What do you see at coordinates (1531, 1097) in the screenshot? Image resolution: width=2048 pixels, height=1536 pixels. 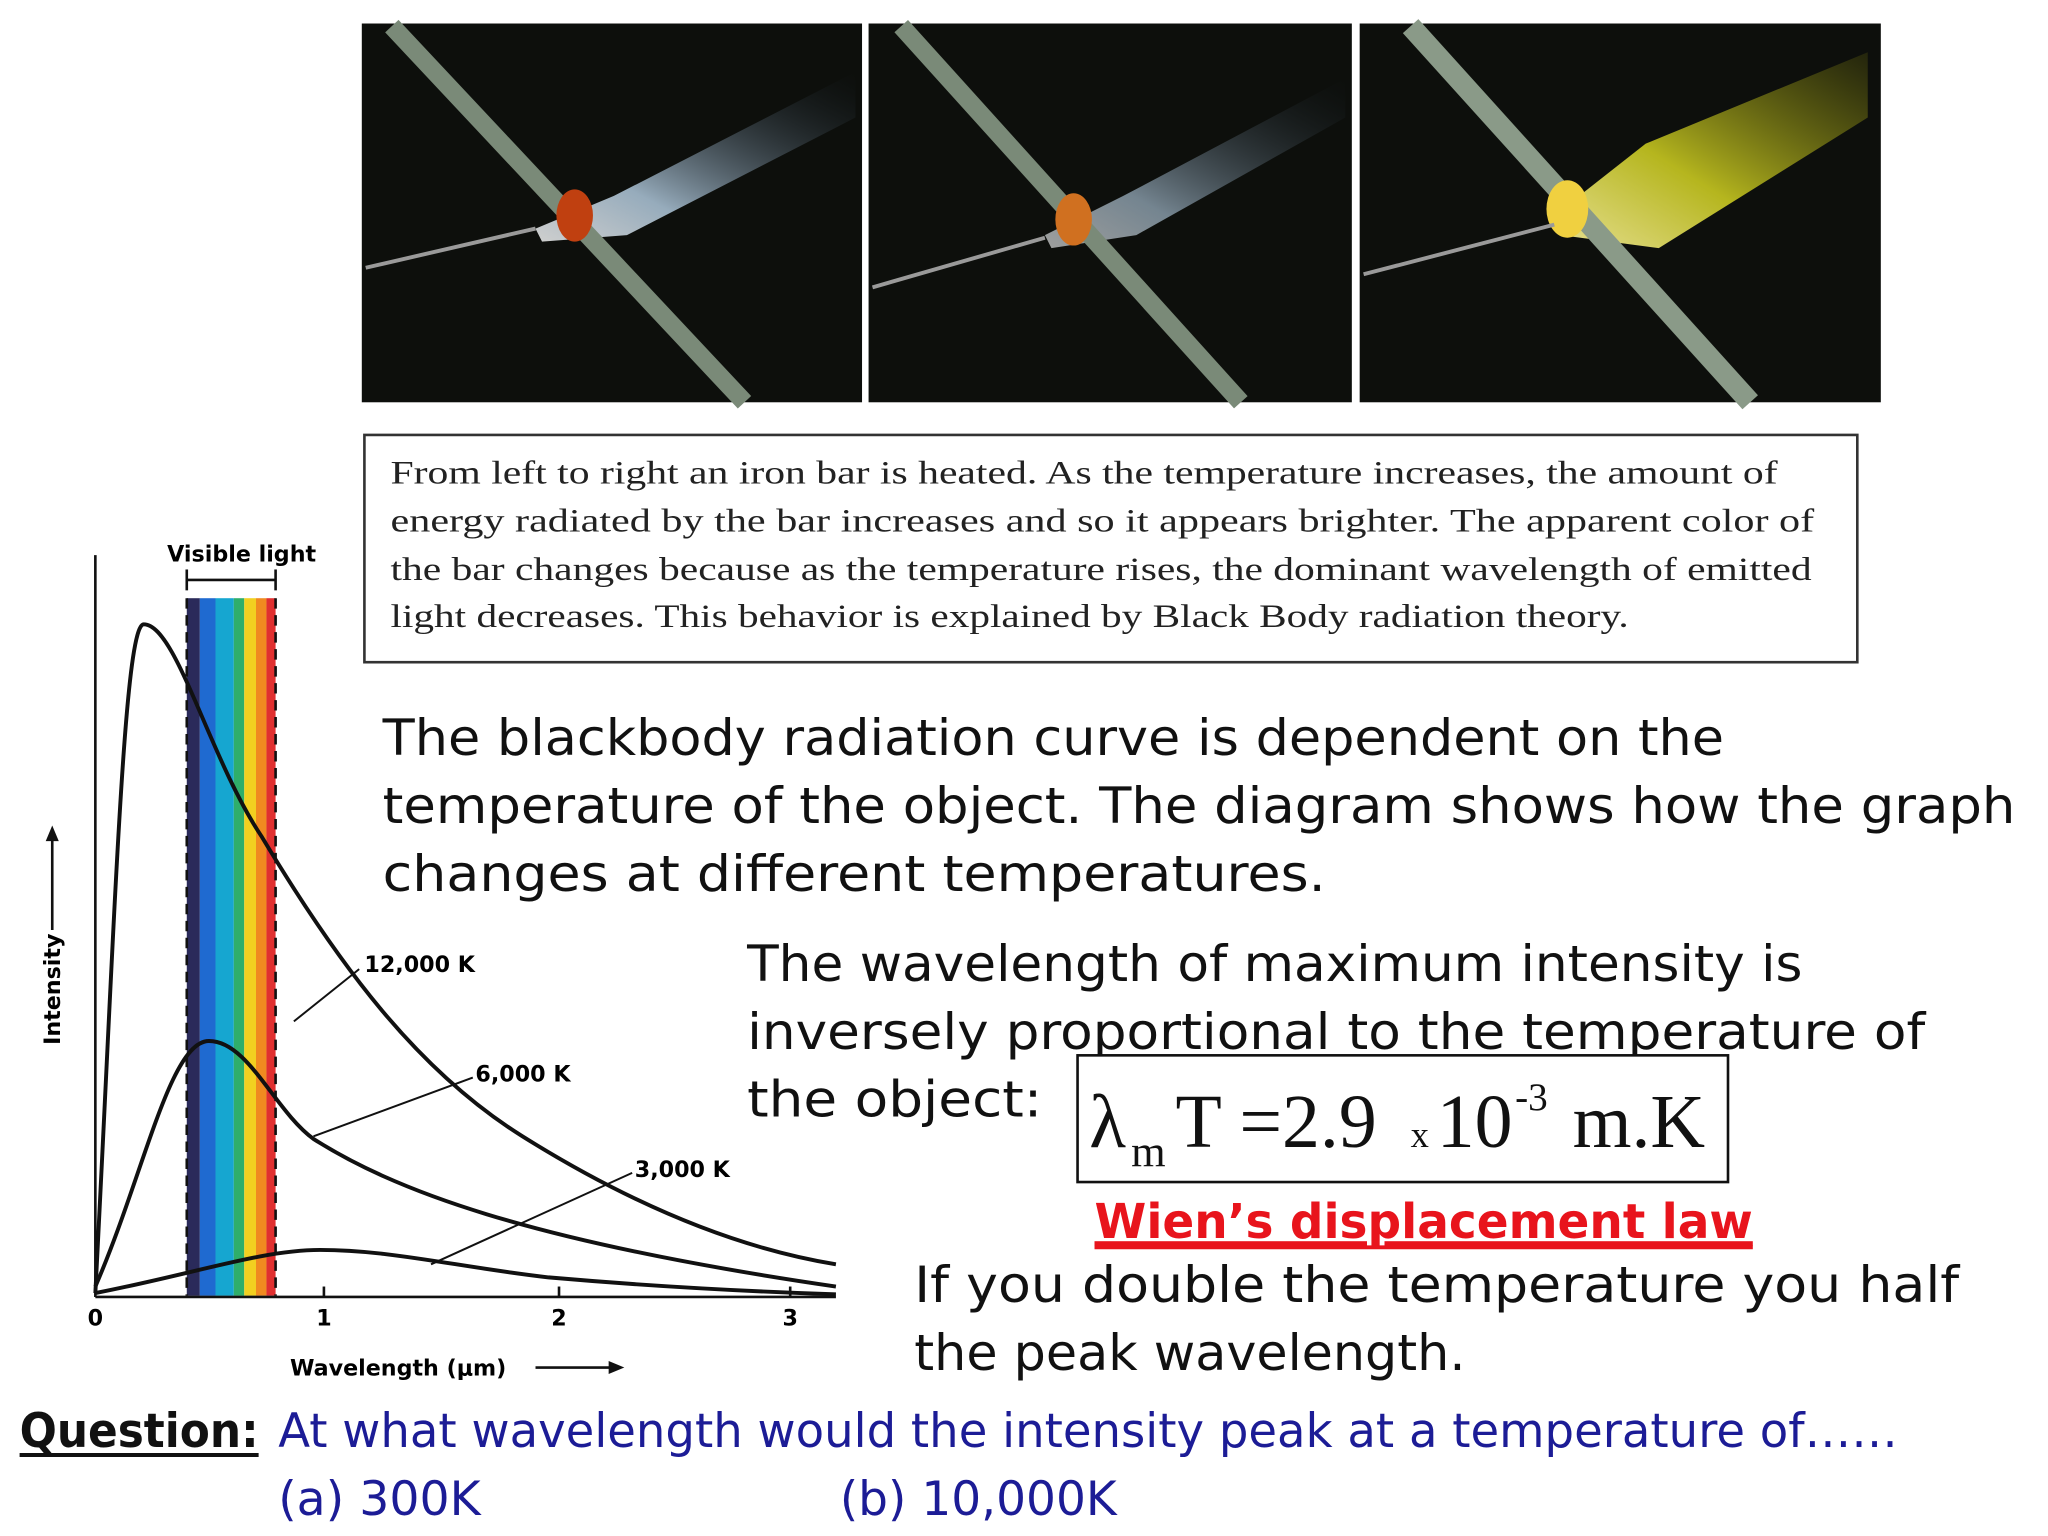 I see `equation-part: -3` at bounding box center [1531, 1097].